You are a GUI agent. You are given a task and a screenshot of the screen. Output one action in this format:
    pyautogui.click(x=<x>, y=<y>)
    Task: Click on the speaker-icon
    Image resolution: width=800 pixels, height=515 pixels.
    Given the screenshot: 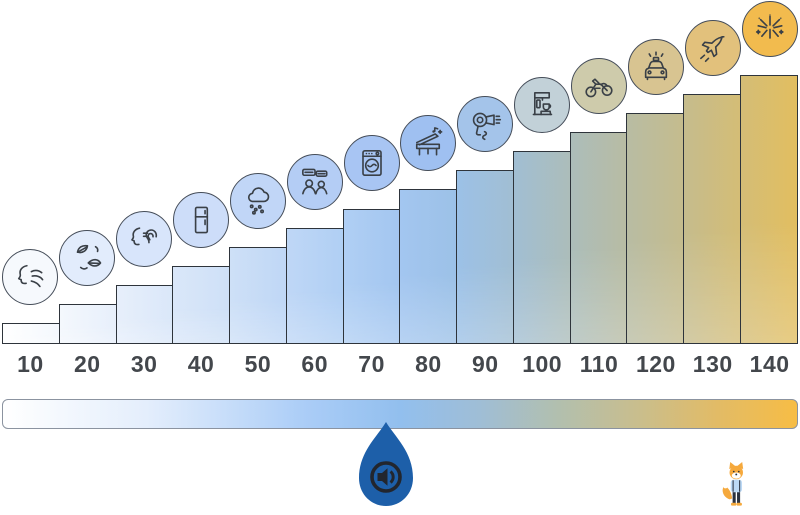 What is the action you would take?
    pyautogui.click(x=386, y=477)
    